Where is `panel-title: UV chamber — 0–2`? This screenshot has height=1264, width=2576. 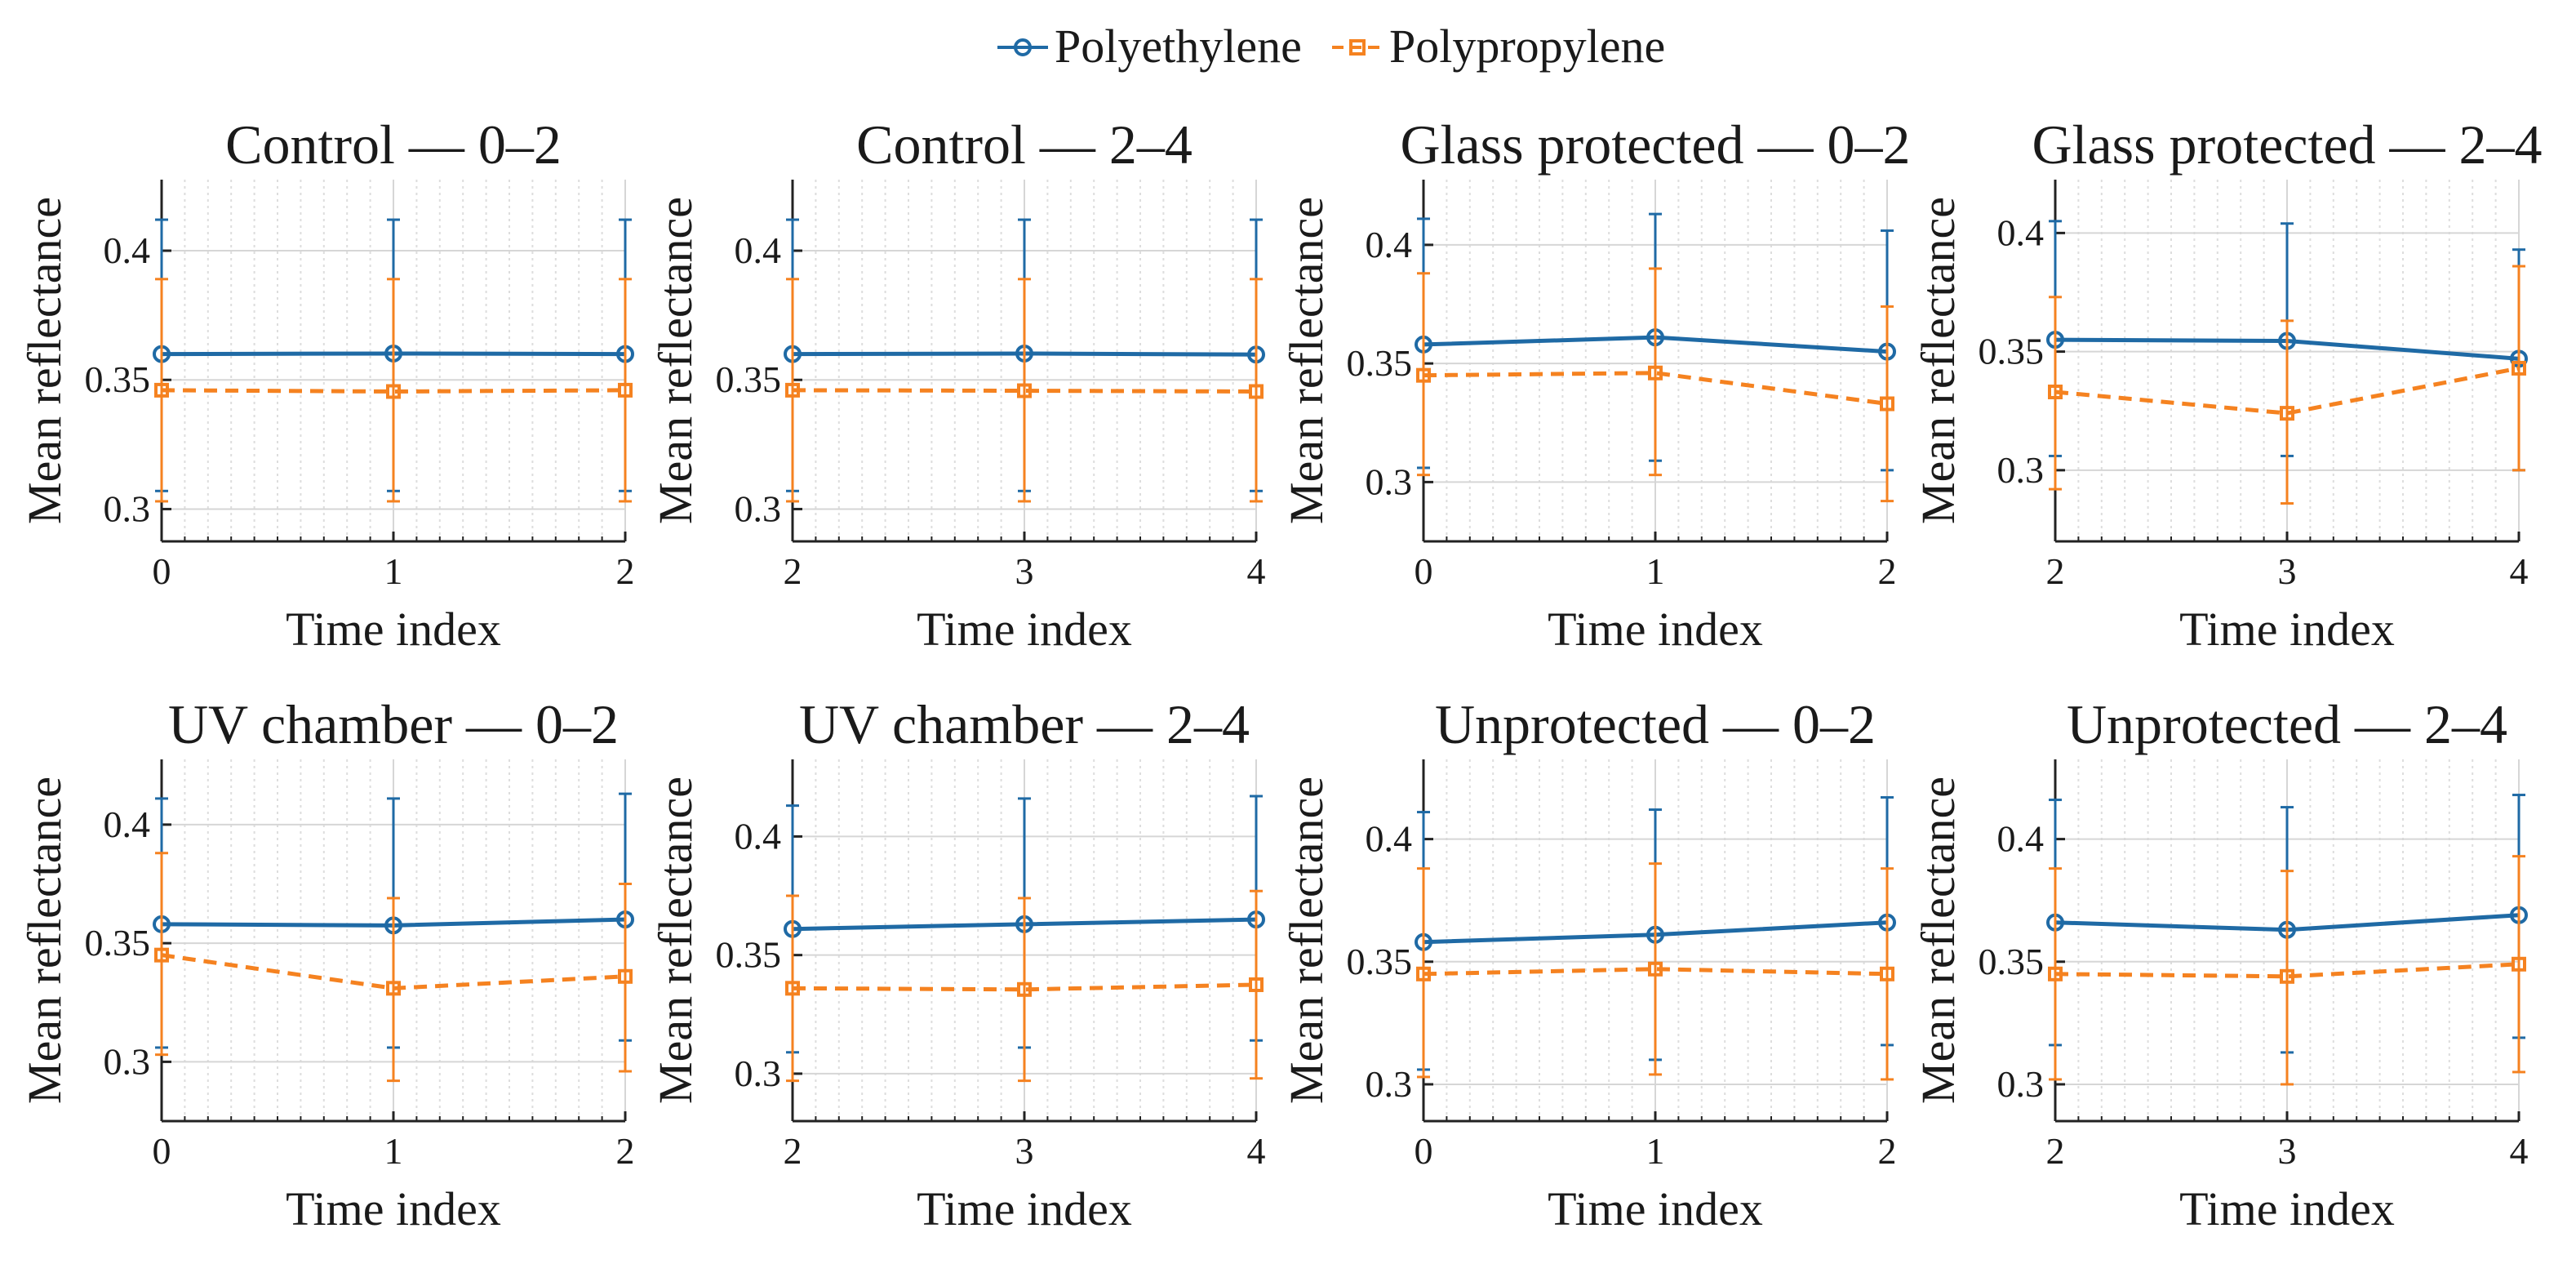 panel-title: UV chamber — 0–2 is located at coordinates (393, 724).